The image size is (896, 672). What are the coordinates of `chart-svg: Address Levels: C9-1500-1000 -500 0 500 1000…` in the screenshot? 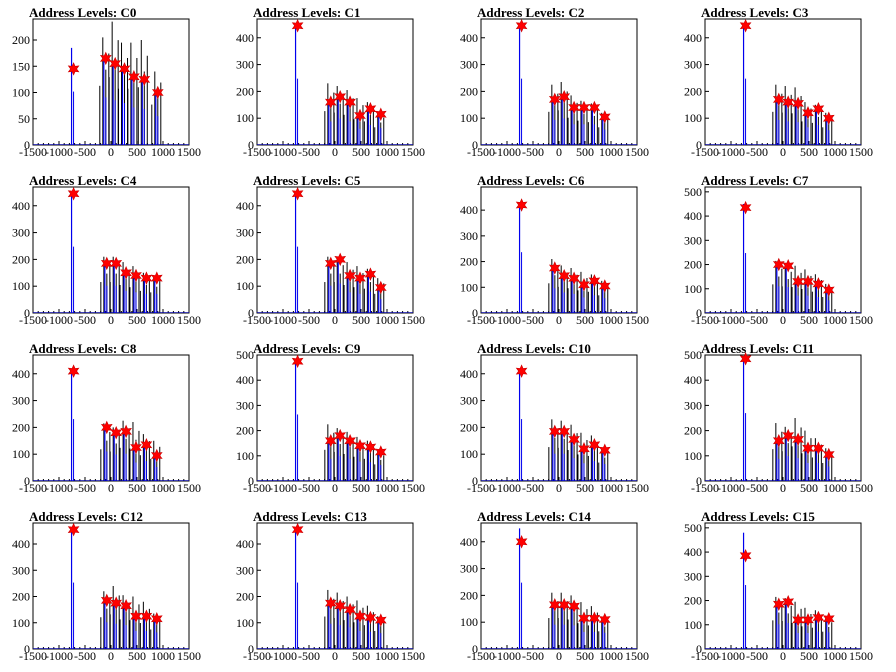 It's located at (330, 418).